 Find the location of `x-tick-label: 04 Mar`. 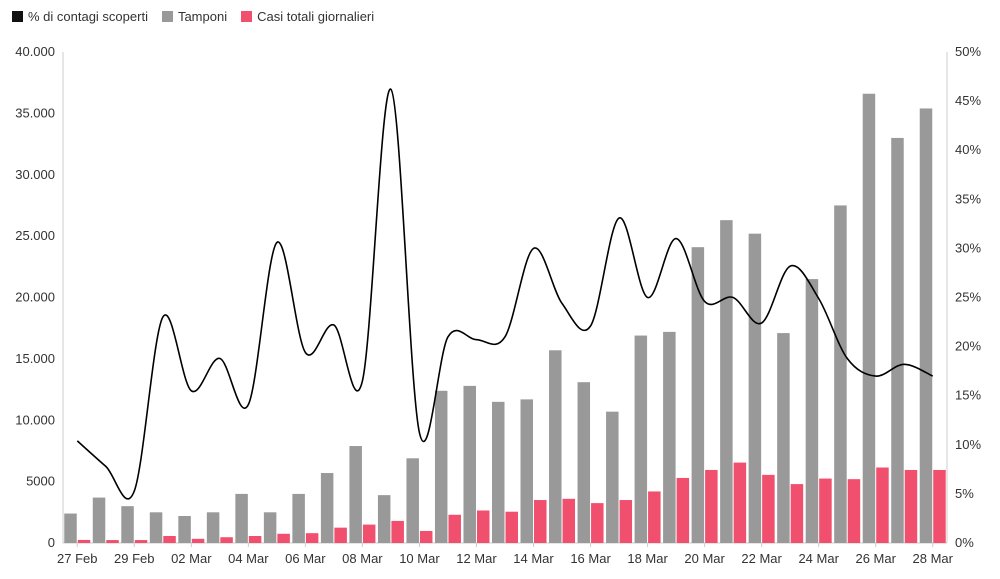

x-tick-label: 04 Mar is located at coordinates (248, 558).